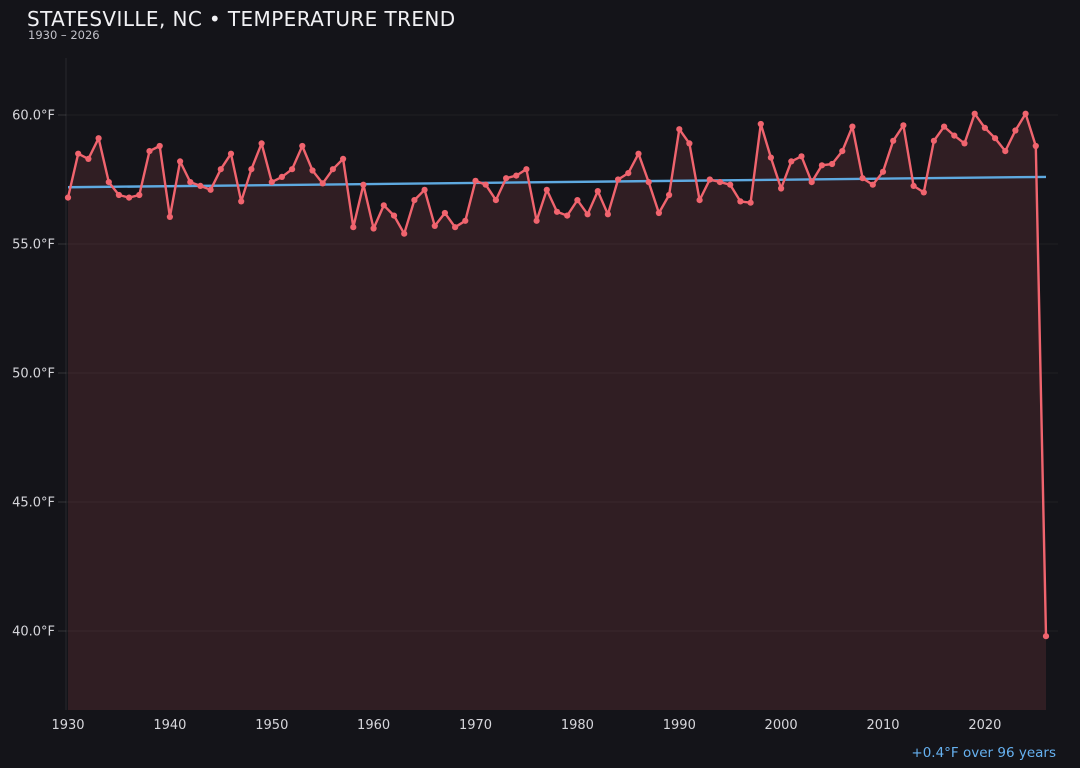 This screenshot has height=768, width=1080. What do you see at coordinates (557, 182) in the screenshot?
I see `trend-line` at bounding box center [557, 182].